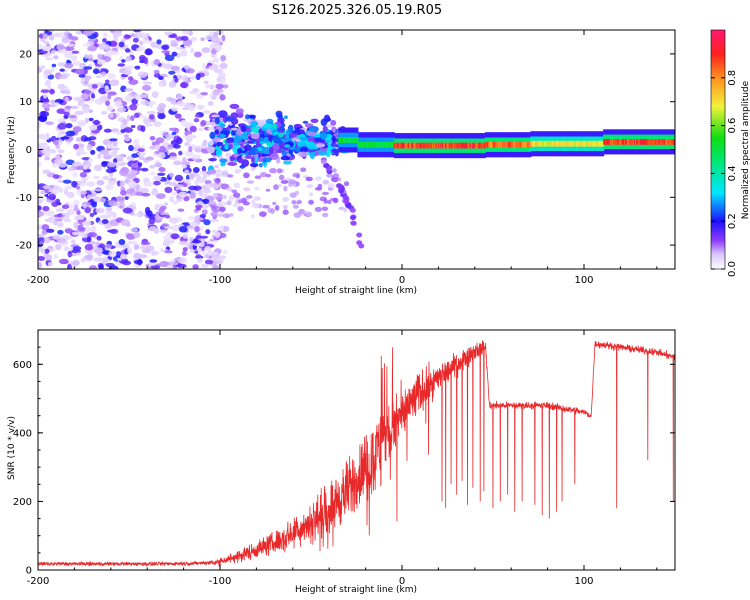 This screenshot has height=600, width=750. Describe the element at coordinates (732, 221) in the screenshot. I see `colorbar-tick-label: 0.2` at that location.